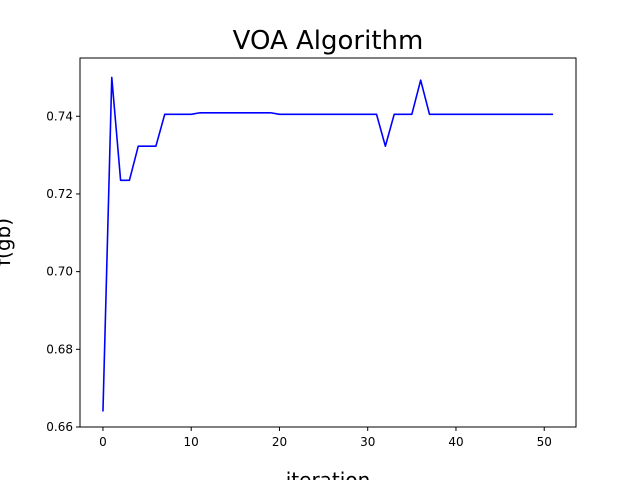 This screenshot has width=640, height=480. Describe the element at coordinates (191, 442) in the screenshot. I see `x-tick-label: 10` at that location.